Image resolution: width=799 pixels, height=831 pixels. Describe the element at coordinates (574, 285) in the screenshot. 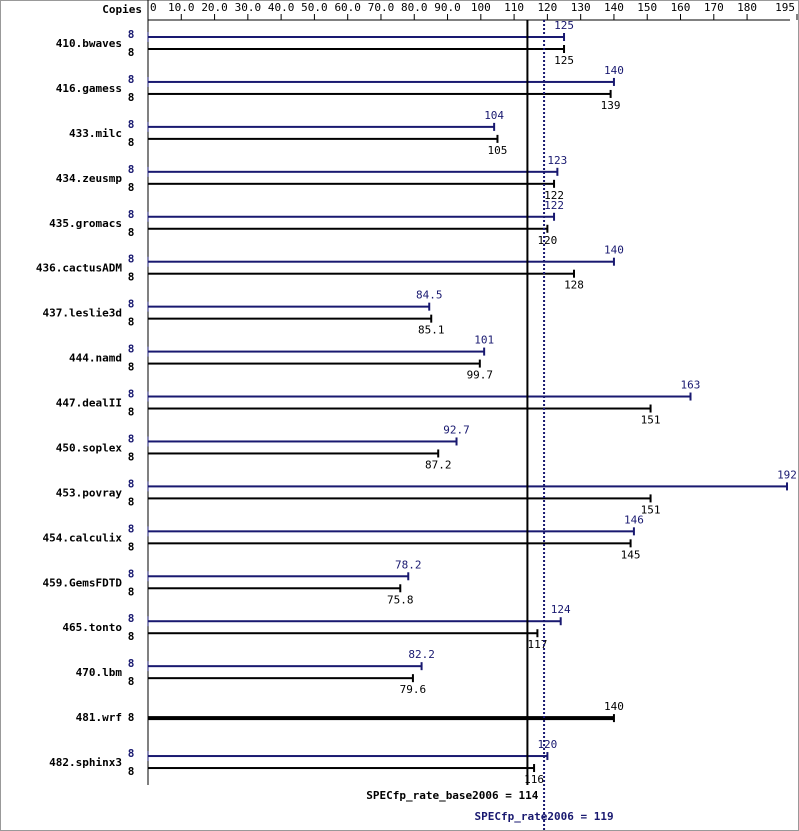

I see `value-label: 128` at that location.